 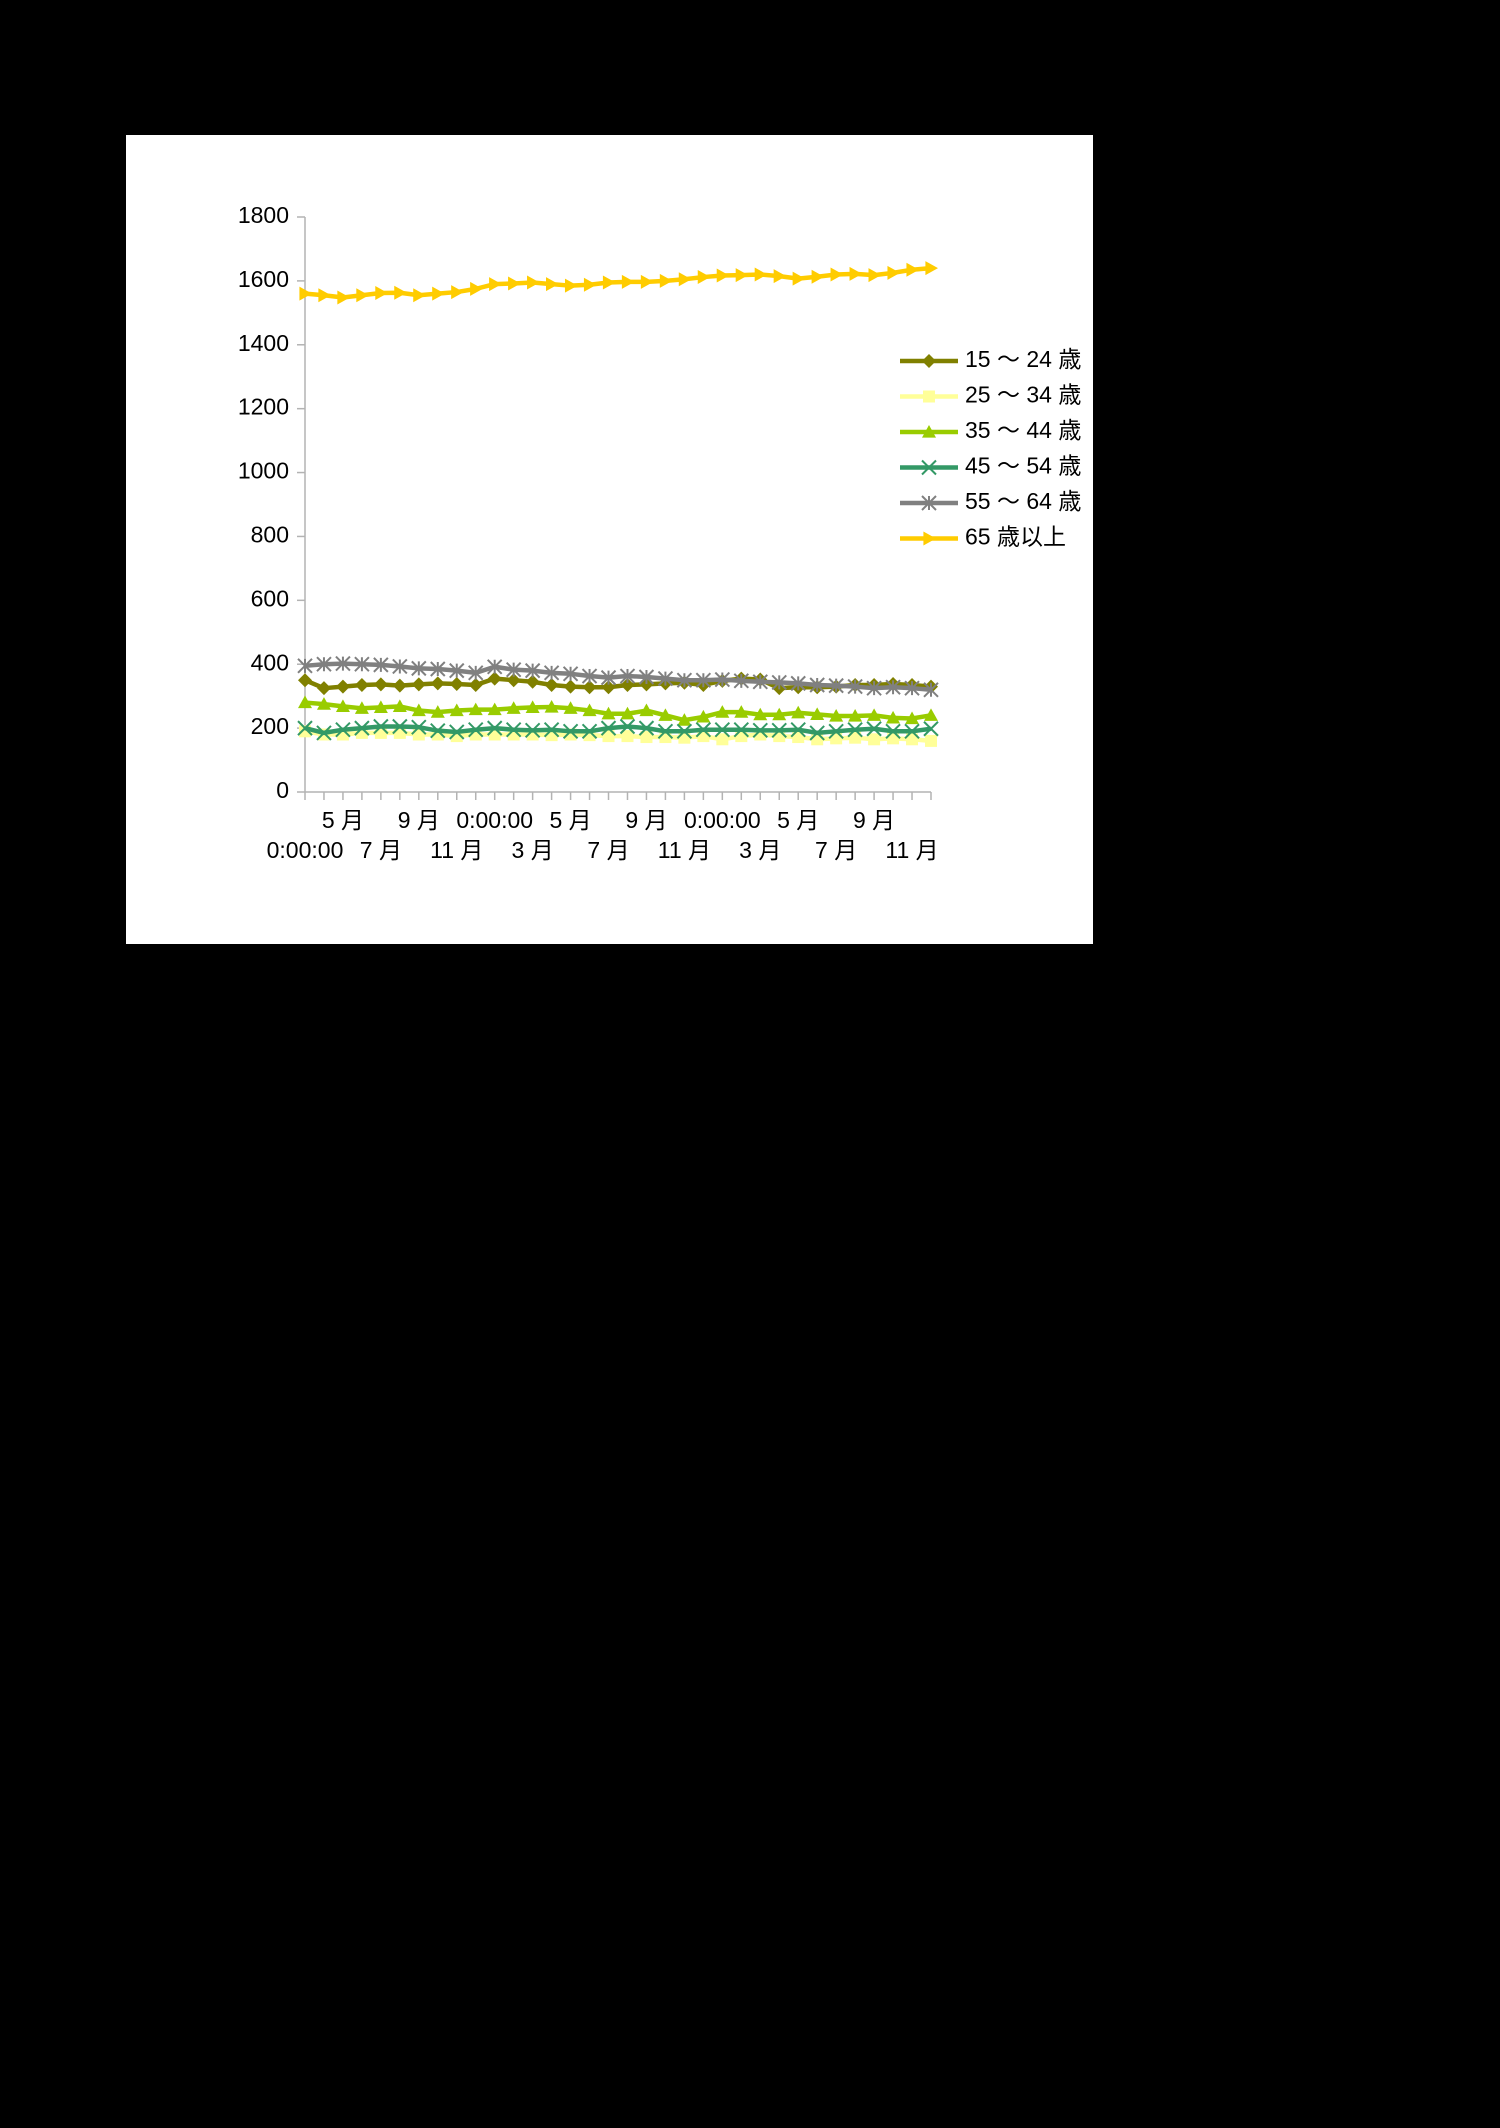 I want to click on x-tick-label: 9 月, so click(x=646, y=820).